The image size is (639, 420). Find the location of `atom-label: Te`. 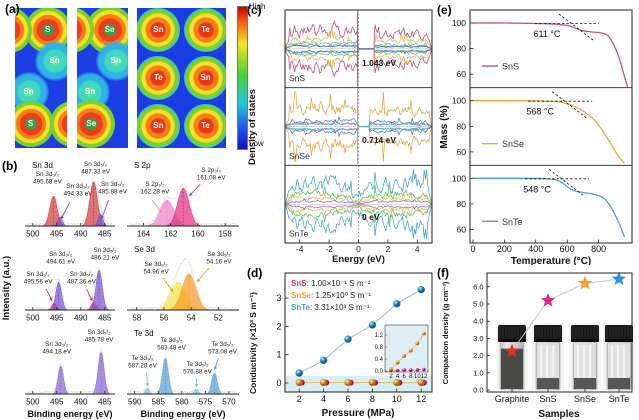

atom-label: Te is located at coordinates (158, 77).